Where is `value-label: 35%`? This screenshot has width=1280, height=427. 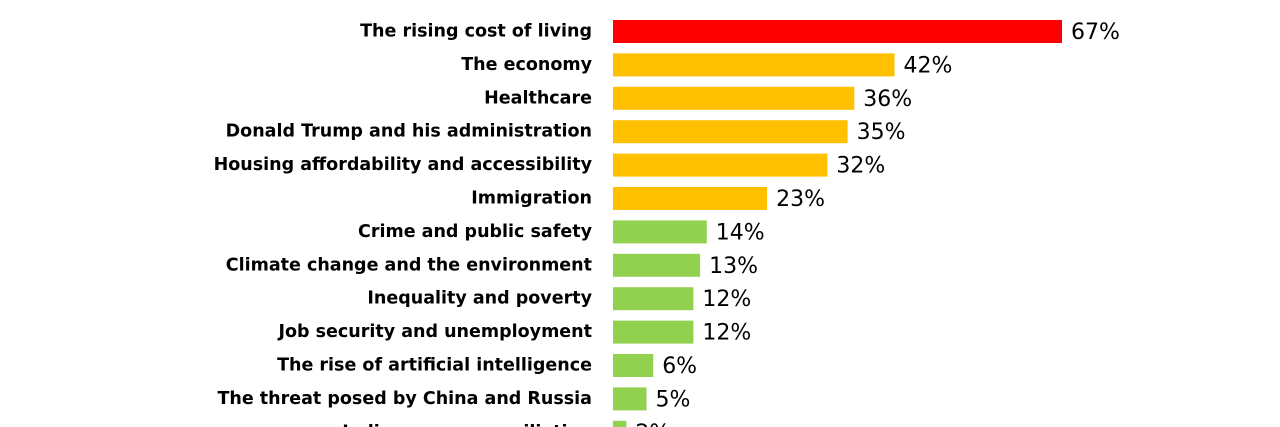 value-label: 35% is located at coordinates (881, 132).